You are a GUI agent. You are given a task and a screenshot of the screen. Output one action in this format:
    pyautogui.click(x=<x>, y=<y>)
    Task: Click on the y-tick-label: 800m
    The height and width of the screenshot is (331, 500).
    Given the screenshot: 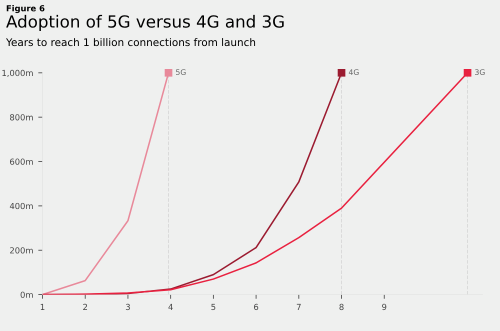 What is the action you would take?
    pyautogui.click(x=21, y=117)
    